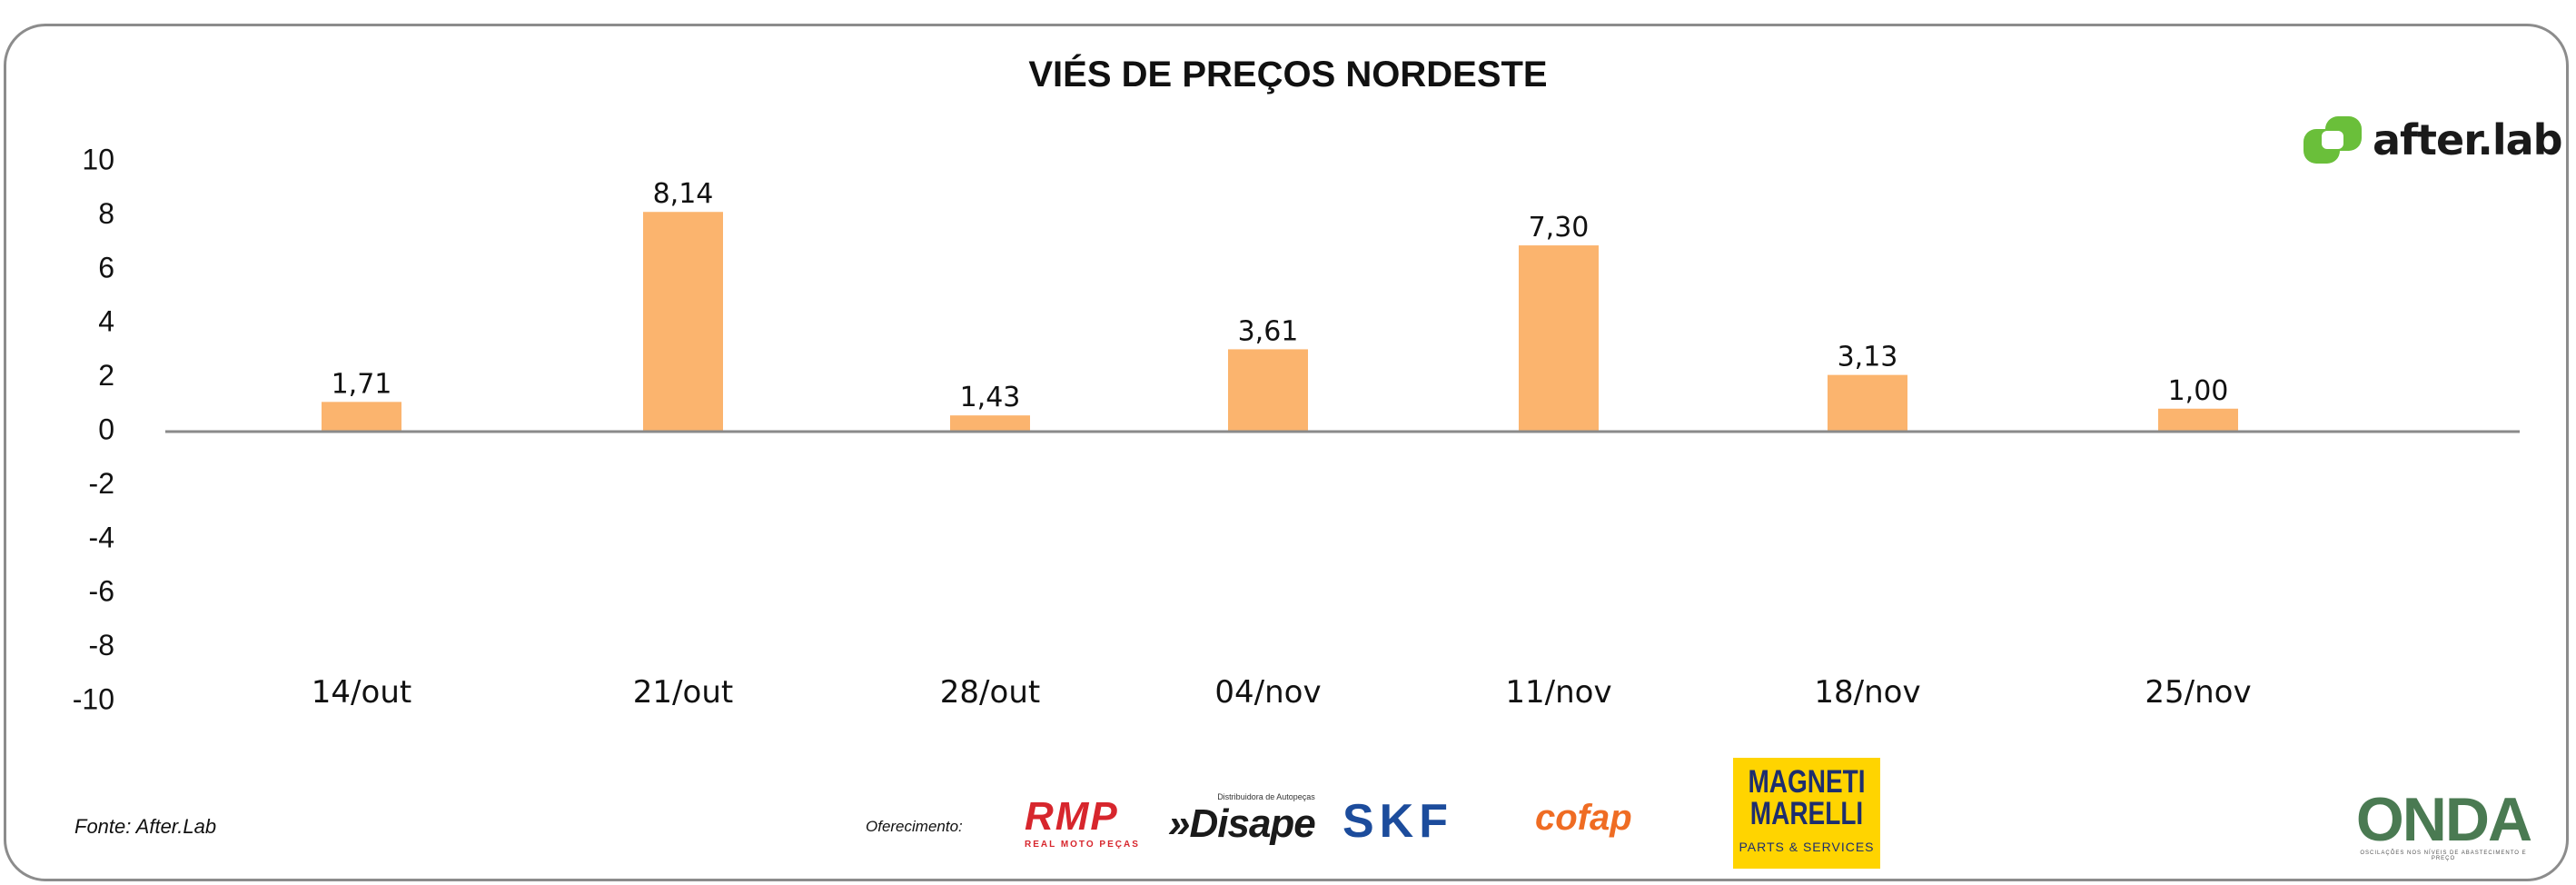 This screenshot has height=885, width=2576. I want to click on rmp-logo: RMP REAL MOTO PEÇAS, so click(1082, 822).